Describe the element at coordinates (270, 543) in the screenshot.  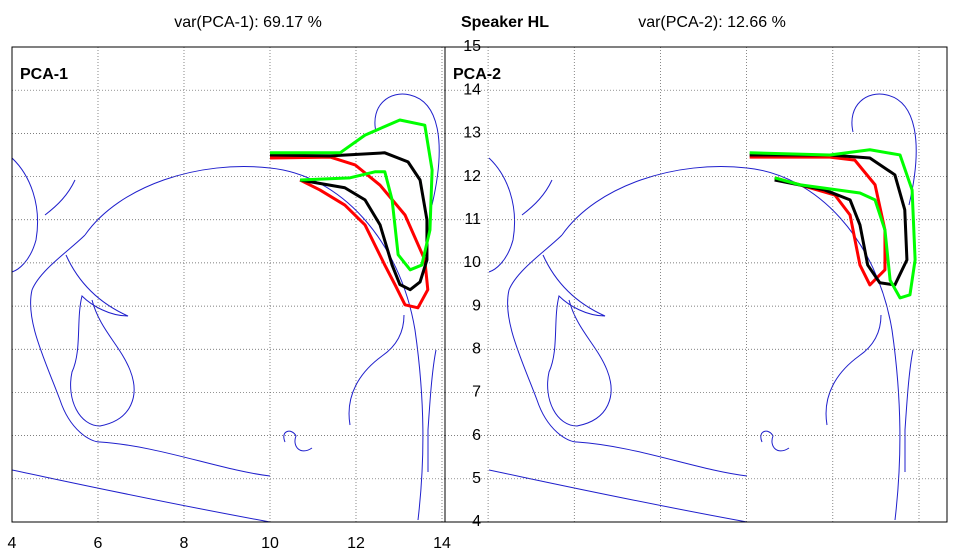
I see `x-tick-label: 10` at that location.